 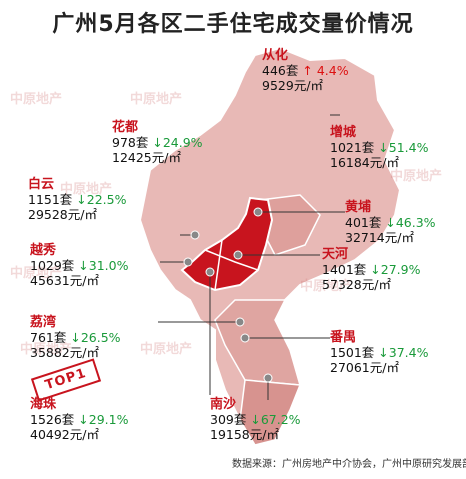 I want to click on district-label-nansha: 南沙 309套 ↓67.2% 19158元/㎡, so click(x=255, y=419).